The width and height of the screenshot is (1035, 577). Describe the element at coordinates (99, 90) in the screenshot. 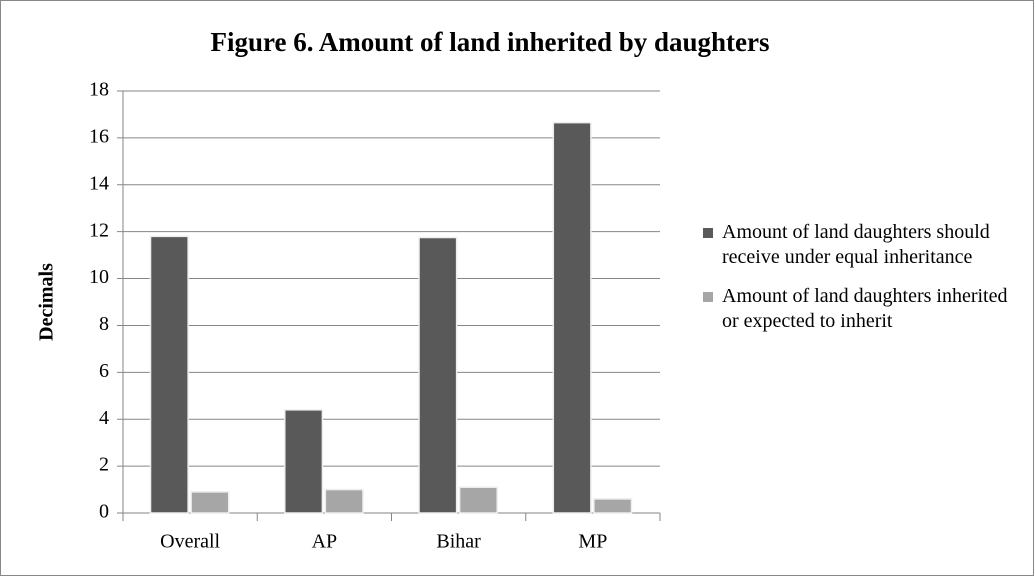

I see `y-tick-label: 18` at that location.